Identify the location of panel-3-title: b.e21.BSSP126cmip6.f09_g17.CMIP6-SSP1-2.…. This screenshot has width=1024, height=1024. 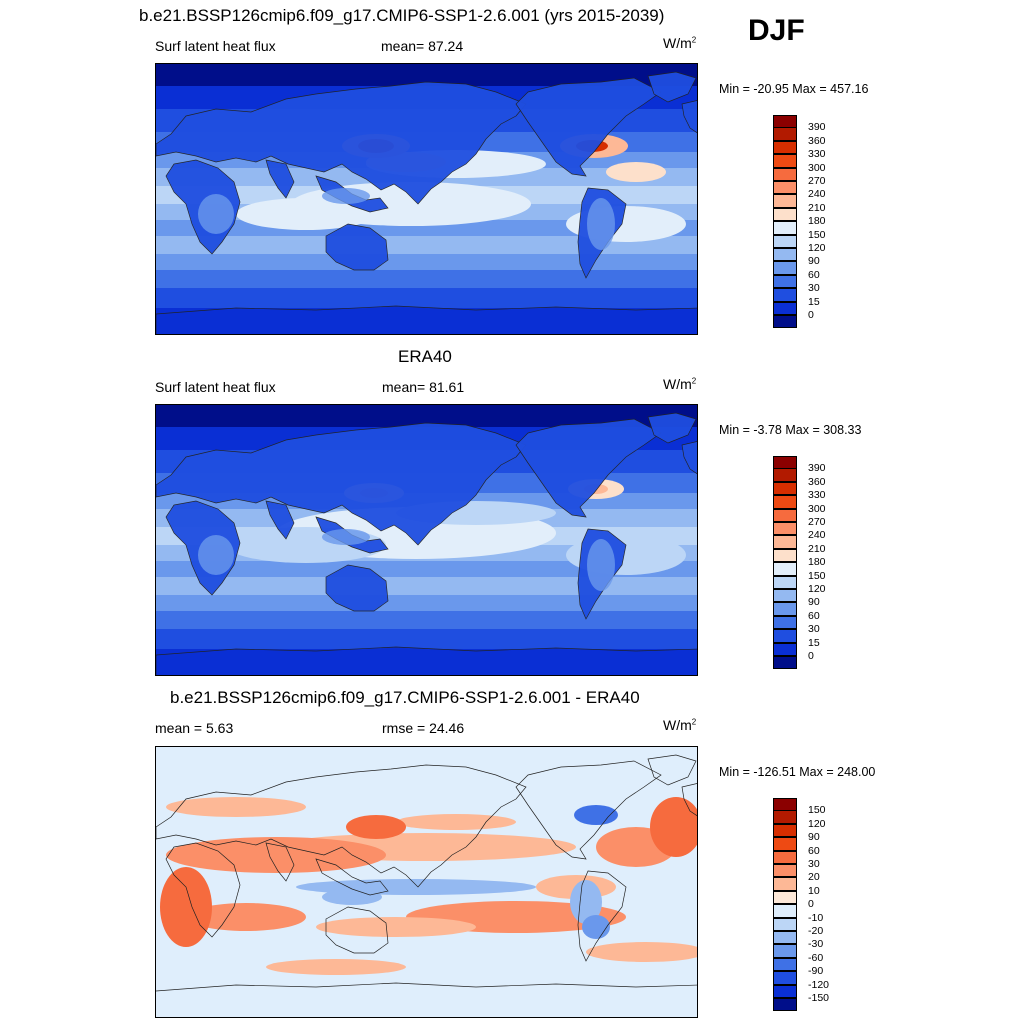
(405, 697).